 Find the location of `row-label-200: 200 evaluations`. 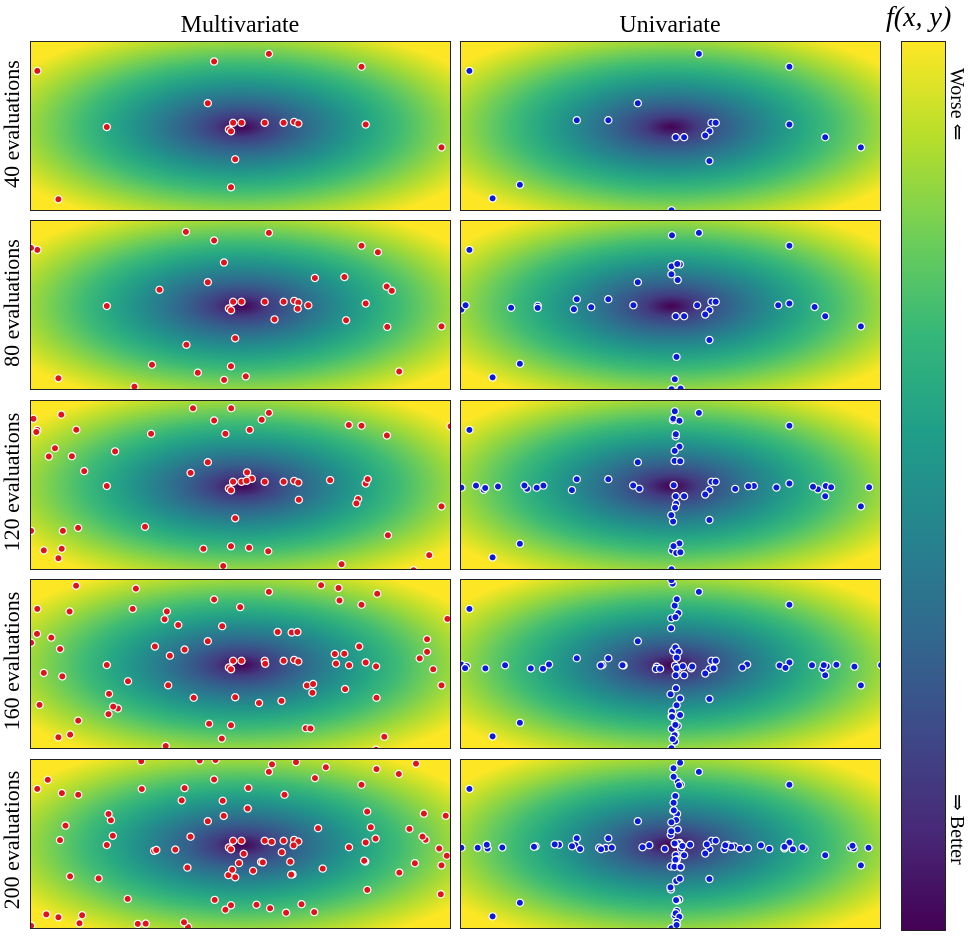

row-label-200: 200 evaluations is located at coordinates (12, 840).